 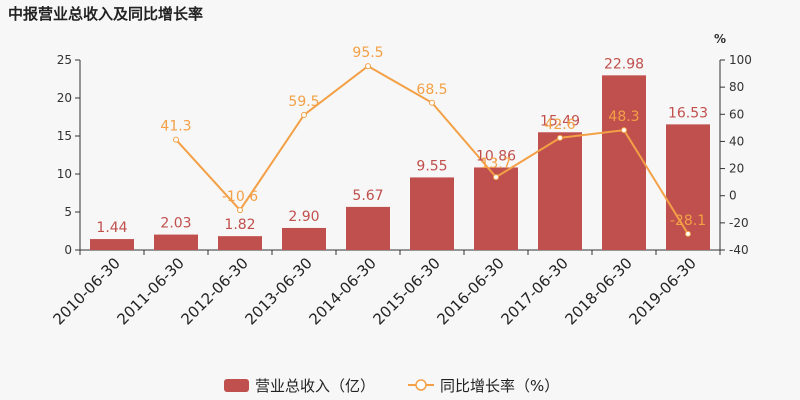 I want to click on bar-value-label: 1.82, so click(x=239, y=225).